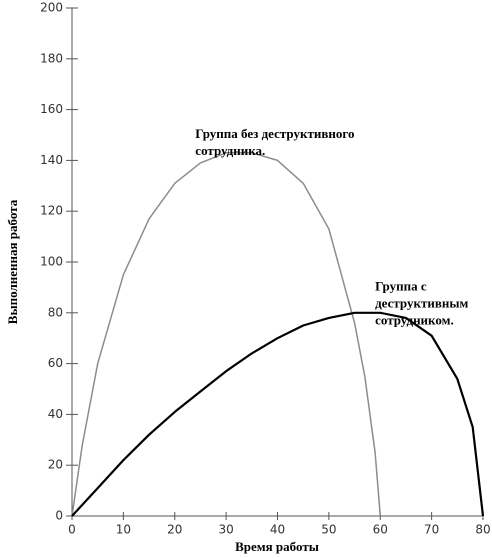 This screenshot has height=558, width=492. What do you see at coordinates (59, 516) in the screenshot?
I see `y-tick-label: 0` at bounding box center [59, 516].